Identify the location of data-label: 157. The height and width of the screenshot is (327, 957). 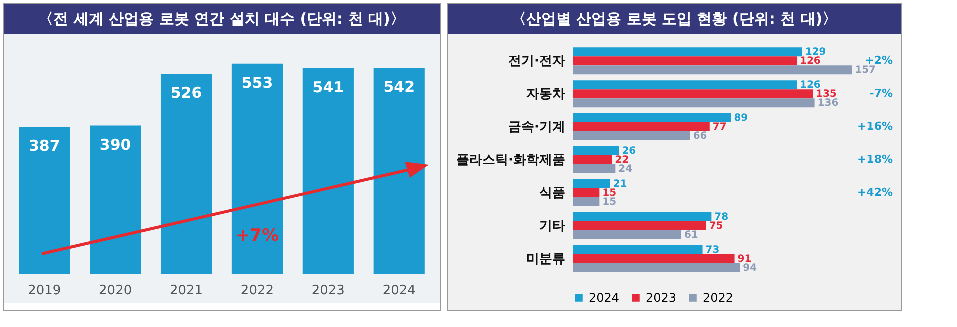
(865, 70).